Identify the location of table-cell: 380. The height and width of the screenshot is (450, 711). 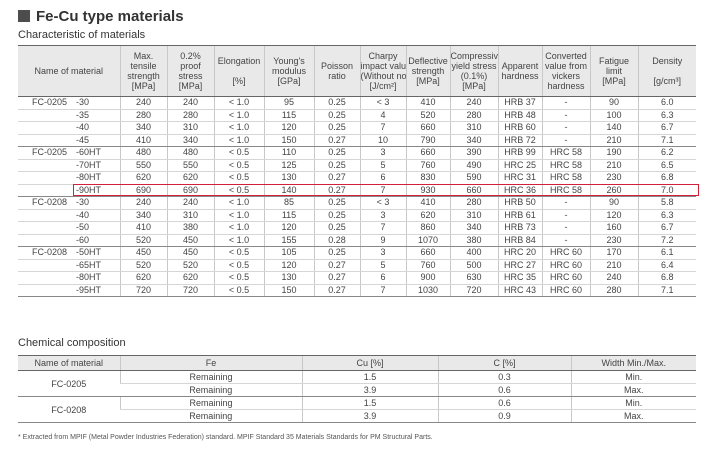
(190, 228).